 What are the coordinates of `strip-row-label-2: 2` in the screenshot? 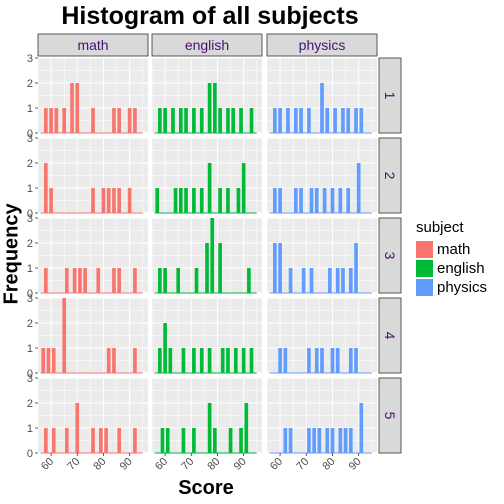 It's located at (390, 176).